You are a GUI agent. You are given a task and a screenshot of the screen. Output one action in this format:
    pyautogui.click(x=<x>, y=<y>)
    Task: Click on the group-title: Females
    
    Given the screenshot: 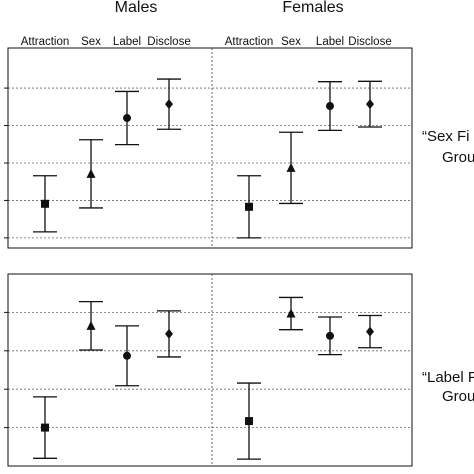 What is the action you would take?
    pyautogui.click(x=312, y=8)
    